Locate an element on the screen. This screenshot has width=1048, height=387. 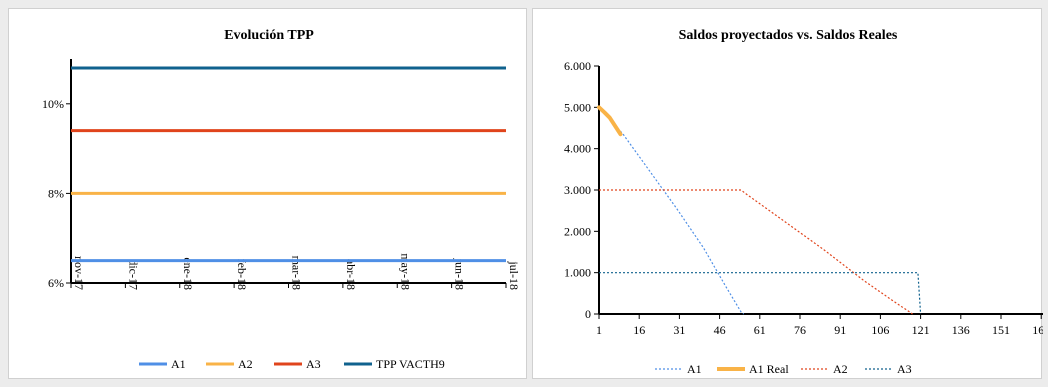
x-tick-label: 106 is located at coordinates (880, 330).